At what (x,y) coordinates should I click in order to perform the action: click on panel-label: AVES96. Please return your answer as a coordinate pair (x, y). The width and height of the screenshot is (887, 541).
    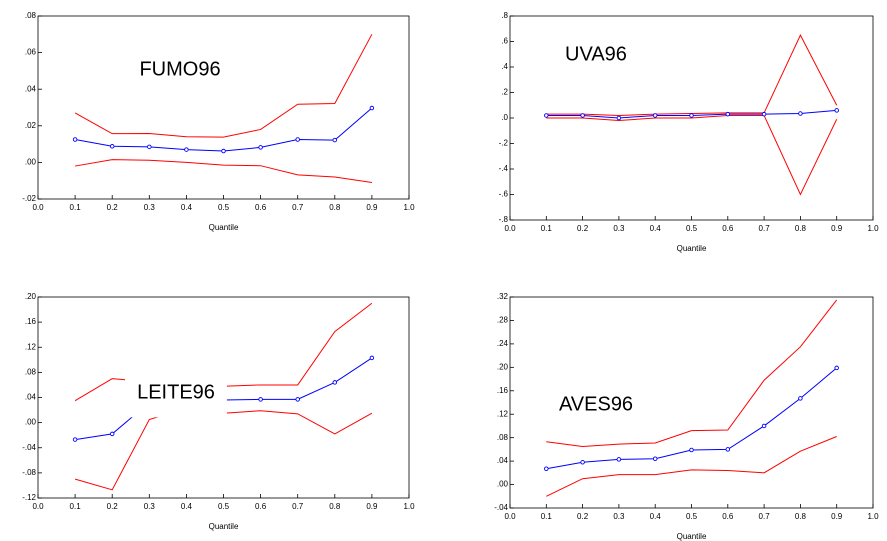
    Looking at the image, I should click on (596, 404).